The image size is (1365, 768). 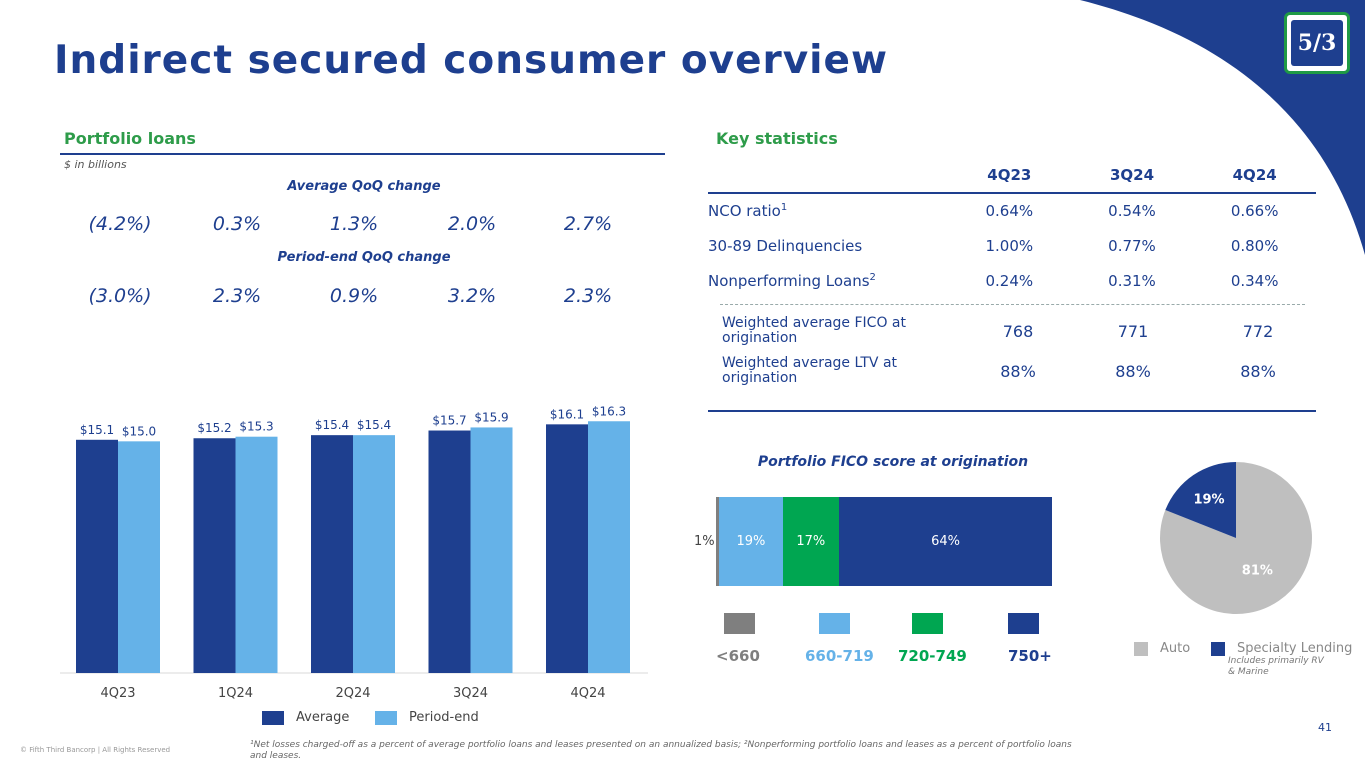 I want to click on portfolio-heading: Portfolio loans, so click(x=130, y=138).